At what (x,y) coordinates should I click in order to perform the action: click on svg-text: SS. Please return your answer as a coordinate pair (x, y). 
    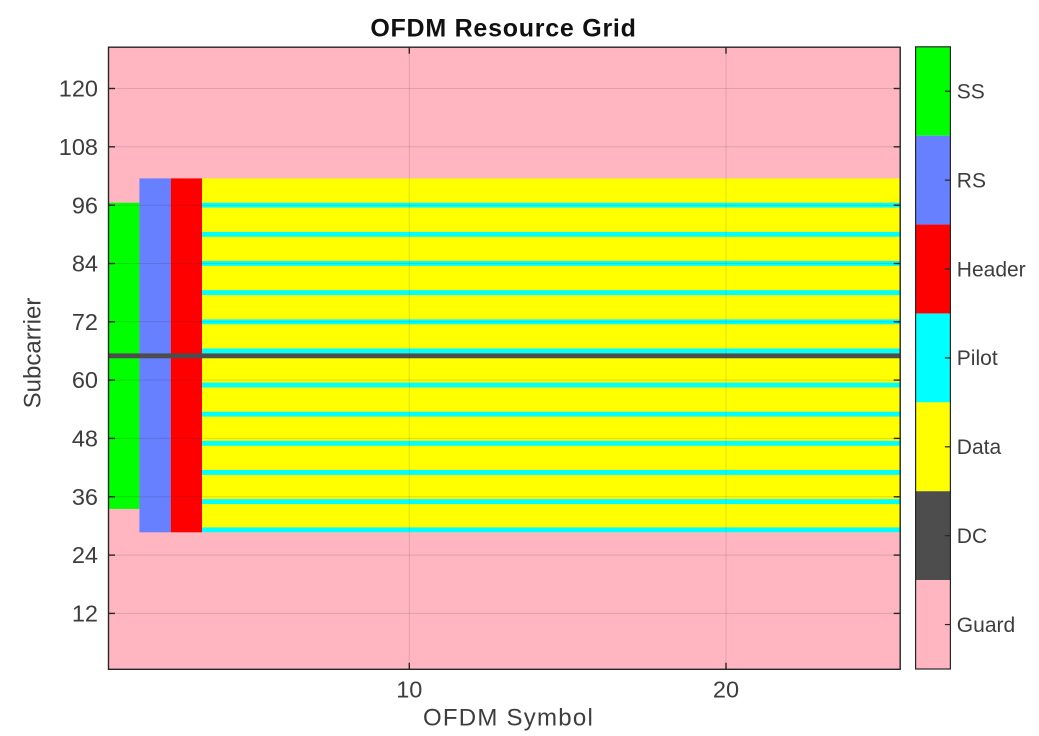
    Looking at the image, I should click on (971, 92).